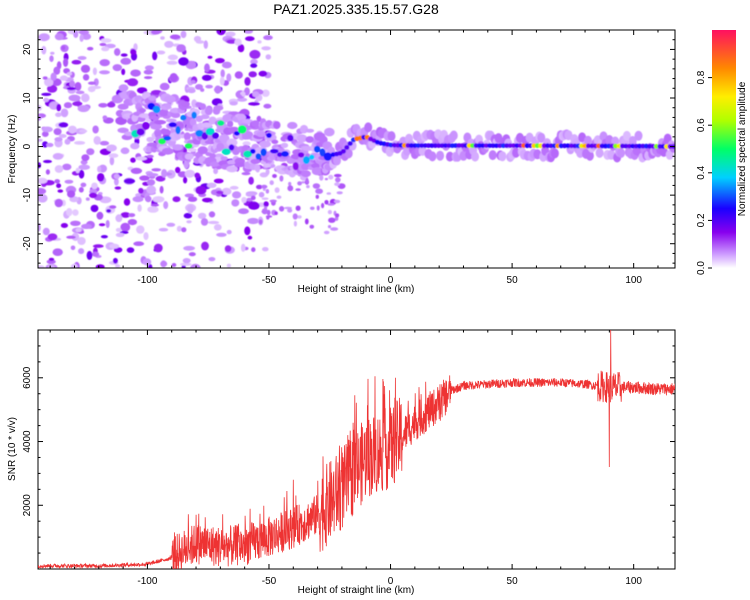 Image resolution: width=750 pixels, height=600 pixels. Describe the element at coordinates (27, 194) in the screenshot. I see `y-tick-label: -10` at that location.